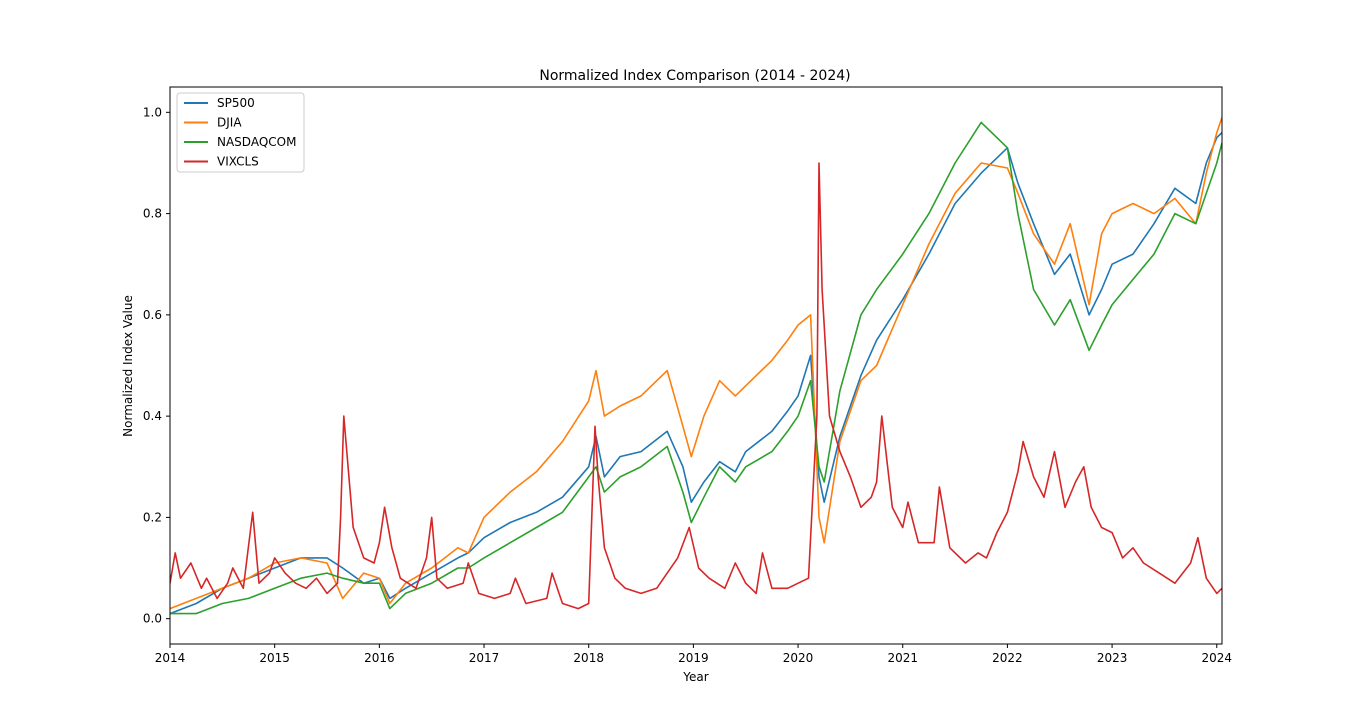 This screenshot has height=724, width=1358. Describe the element at coordinates (170, 658) in the screenshot. I see `x-tick-label: 2014` at that location.